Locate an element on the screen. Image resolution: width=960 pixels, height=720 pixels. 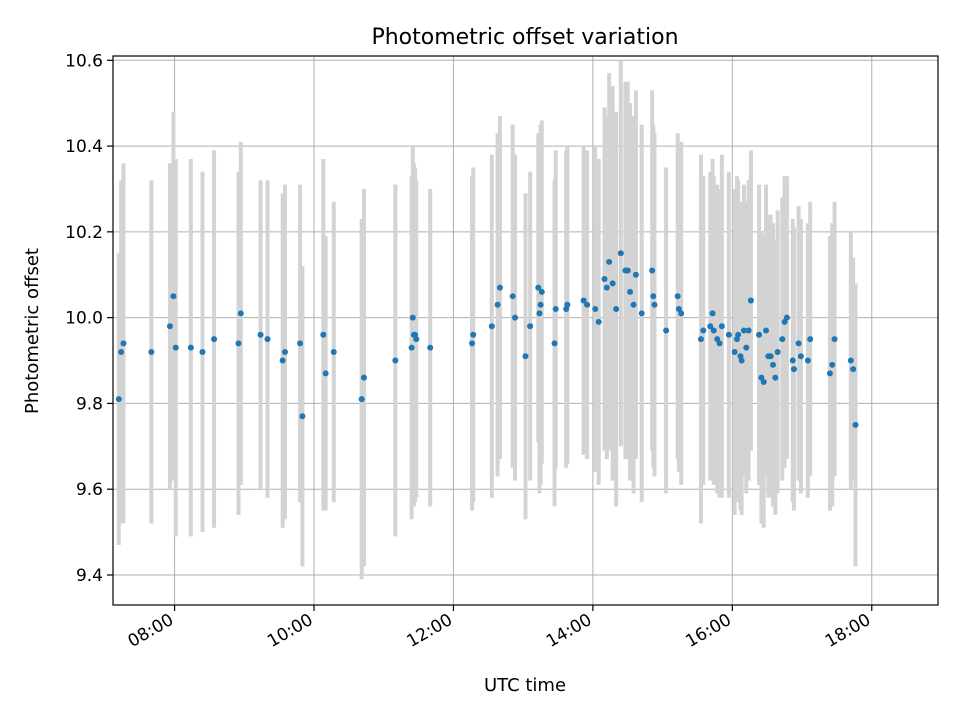
y-tick-label: 10.6 is located at coordinates (84, 61).